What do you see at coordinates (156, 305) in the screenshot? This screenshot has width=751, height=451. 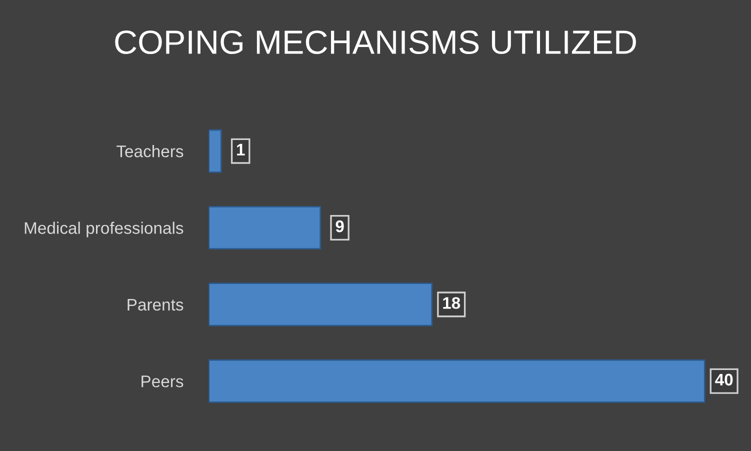 I see `y-tick-label: Parents` at bounding box center [156, 305].